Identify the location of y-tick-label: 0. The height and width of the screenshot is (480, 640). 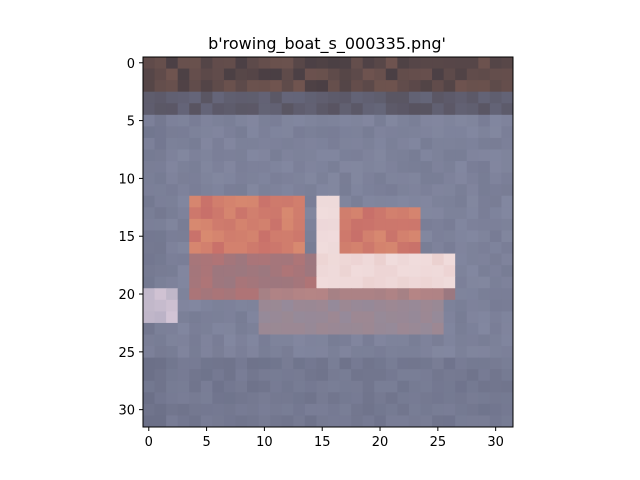
(131, 64).